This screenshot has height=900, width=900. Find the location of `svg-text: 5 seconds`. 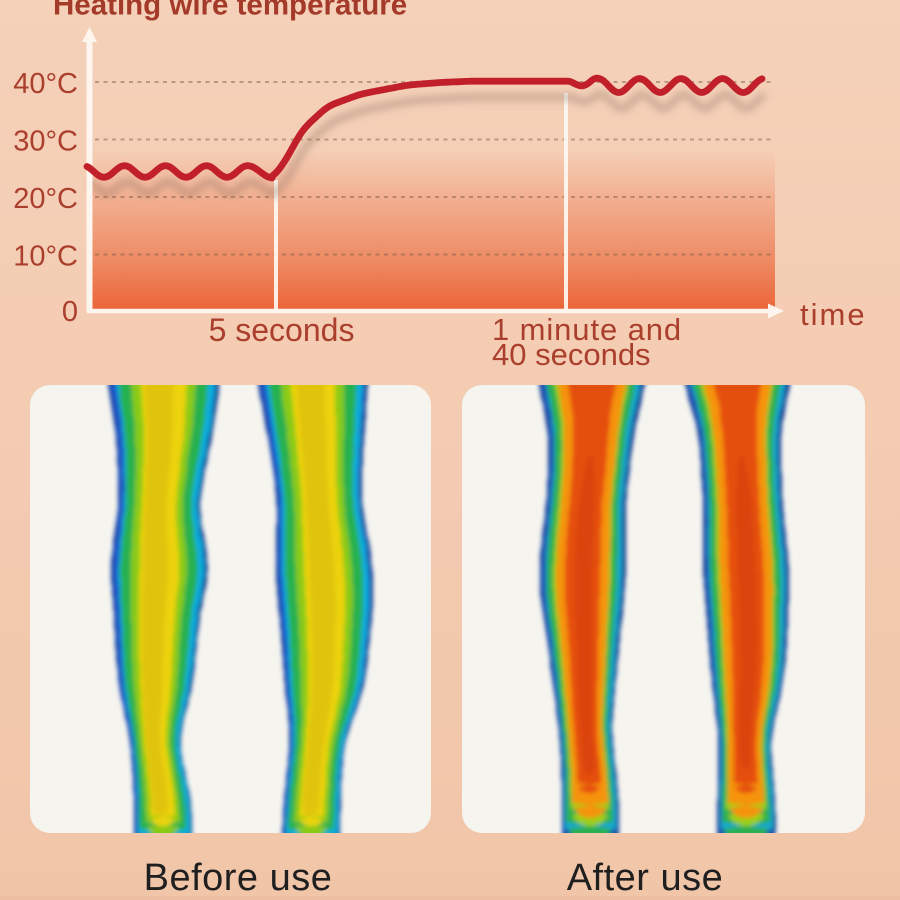

svg-text: 5 seconds is located at coordinates (282, 330).